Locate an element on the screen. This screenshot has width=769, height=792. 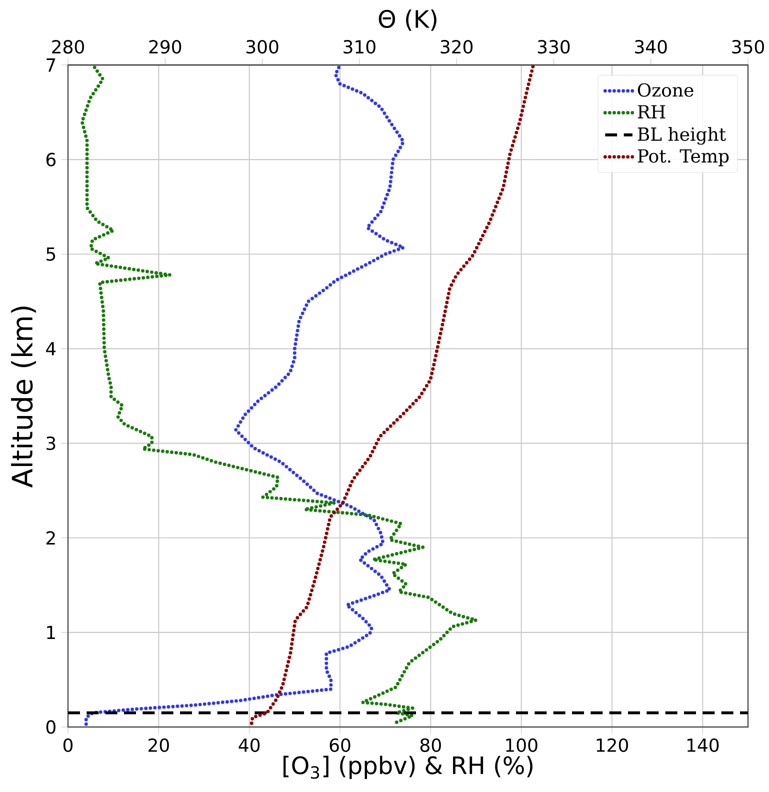
legend-label: Ozone is located at coordinates (666, 90).